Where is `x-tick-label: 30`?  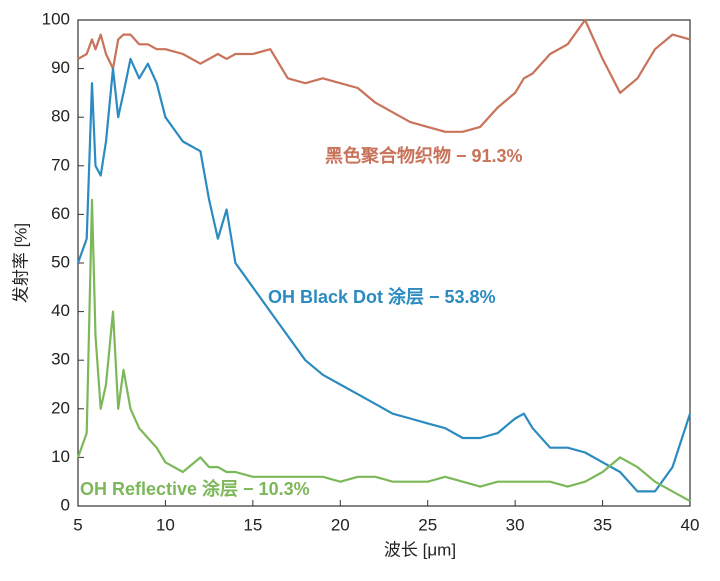 x-tick-label: 30 is located at coordinates (515, 524).